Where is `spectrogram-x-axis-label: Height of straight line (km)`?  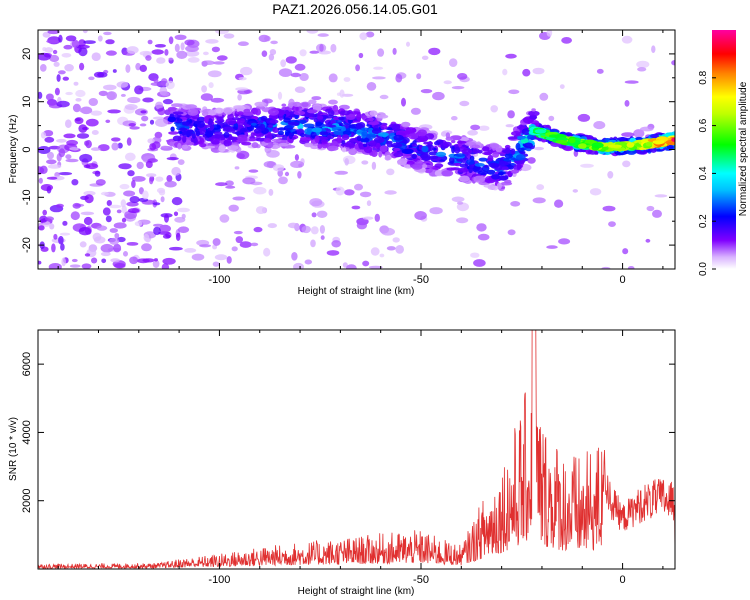 spectrogram-x-axis-label: Height of straight line (km) is located at coordinates (356, 291).